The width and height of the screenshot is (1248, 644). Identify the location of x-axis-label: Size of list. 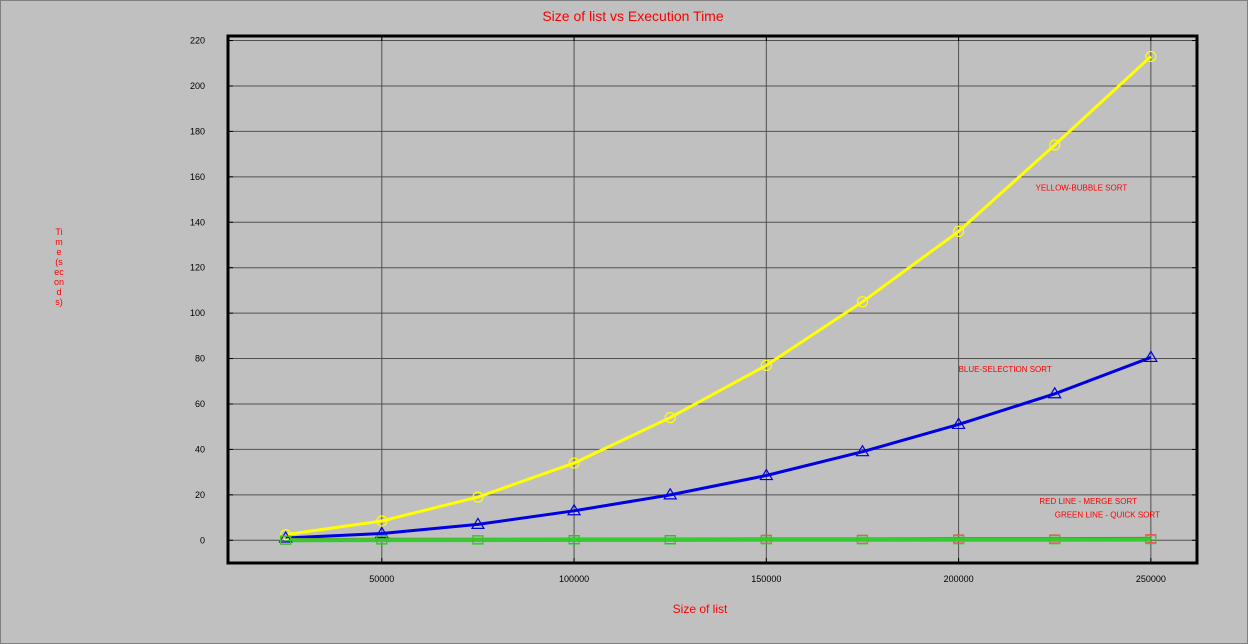
(700, 609).